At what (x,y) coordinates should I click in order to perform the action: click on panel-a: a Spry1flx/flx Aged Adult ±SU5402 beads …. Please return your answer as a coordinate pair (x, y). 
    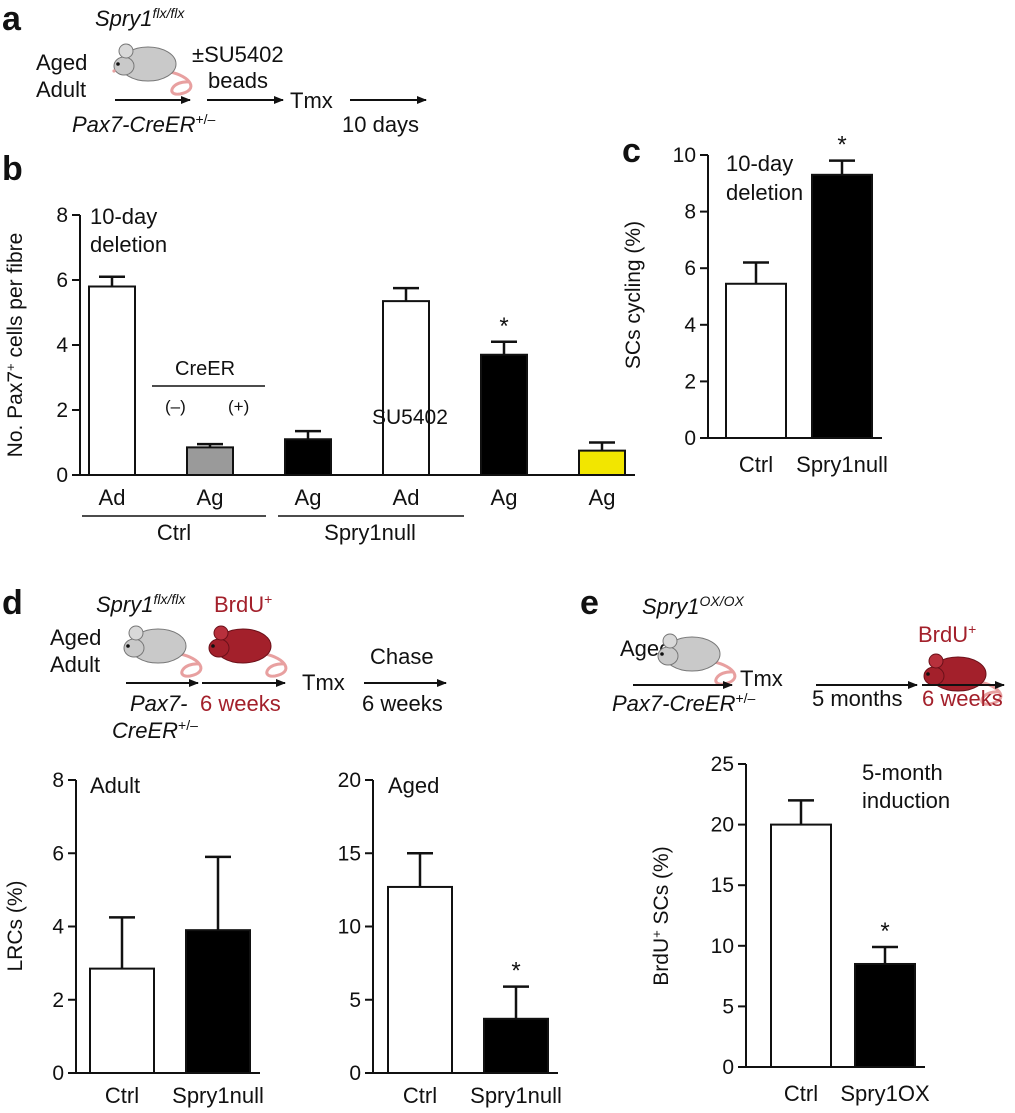
    Looking at the image, I should click on (214, 68).